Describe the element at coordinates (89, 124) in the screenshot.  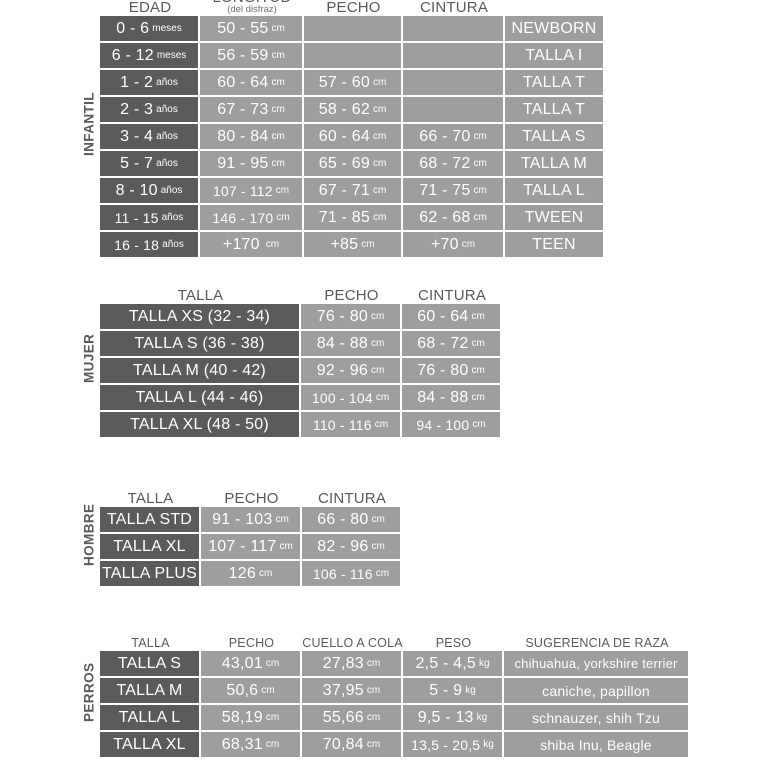
I see `side-label-infantil: INFANTIL` at that location.